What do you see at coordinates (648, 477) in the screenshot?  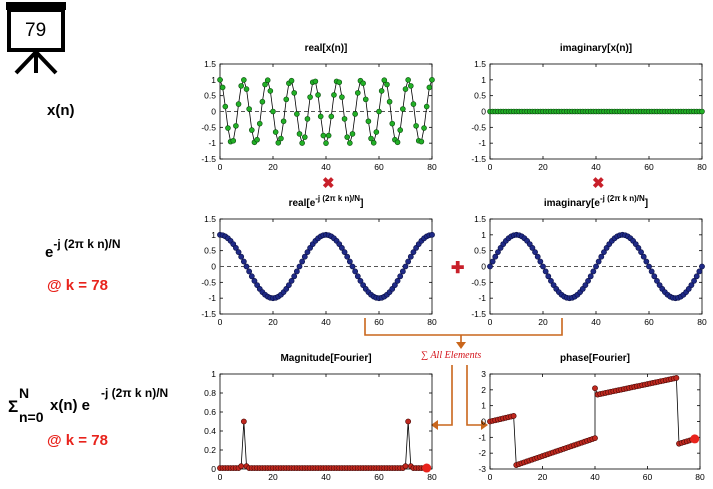 I see `phase-xtick-label: 60` at bounding box center [648, 477].